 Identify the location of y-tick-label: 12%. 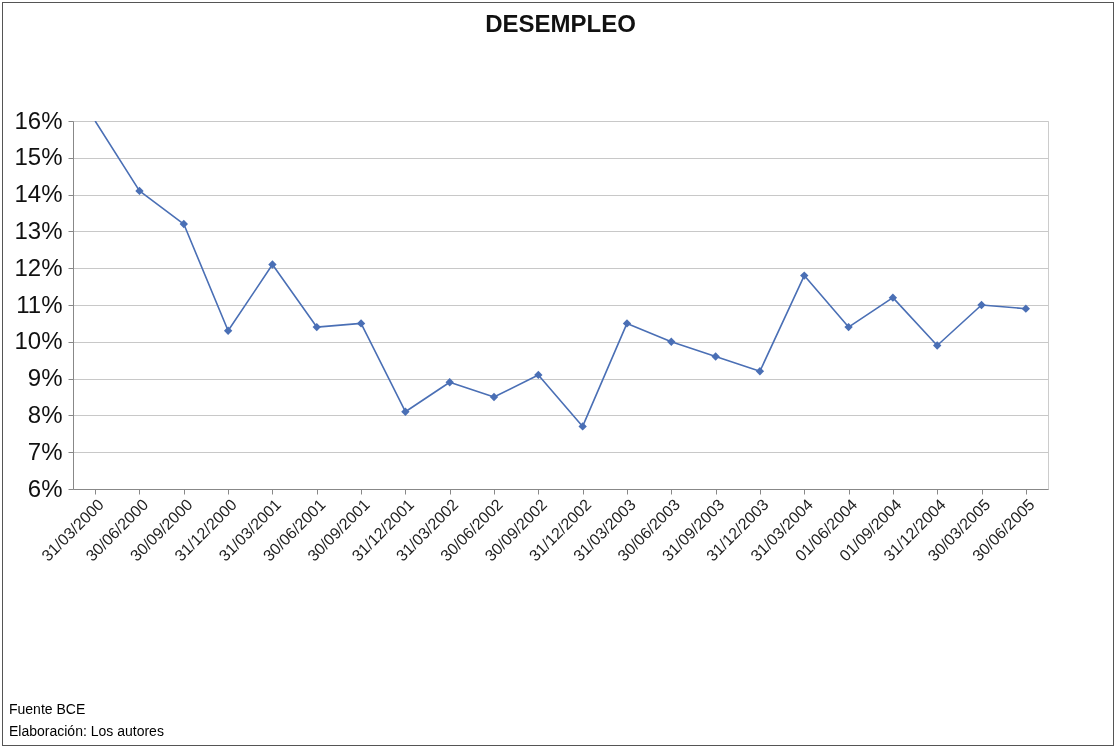
(38, 267).